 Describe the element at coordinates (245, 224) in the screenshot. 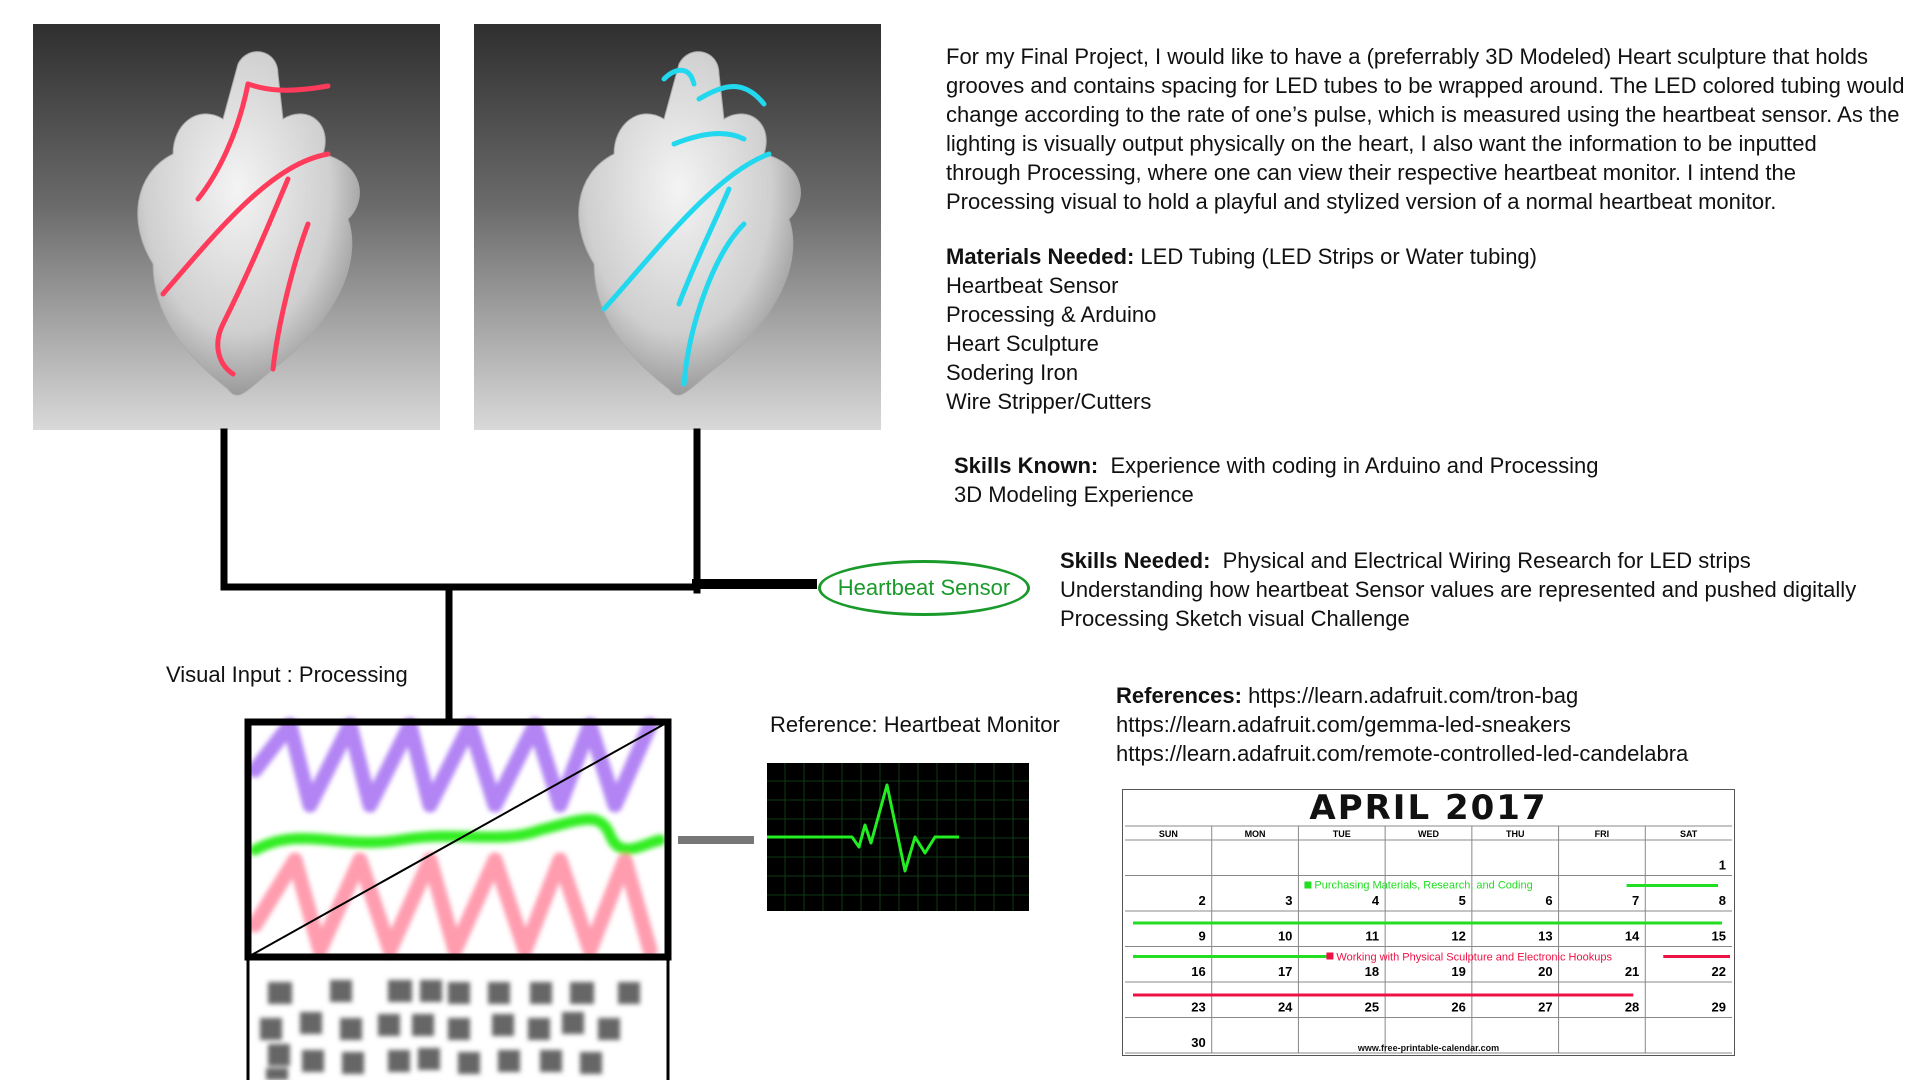

I see `tube-path` at that location.